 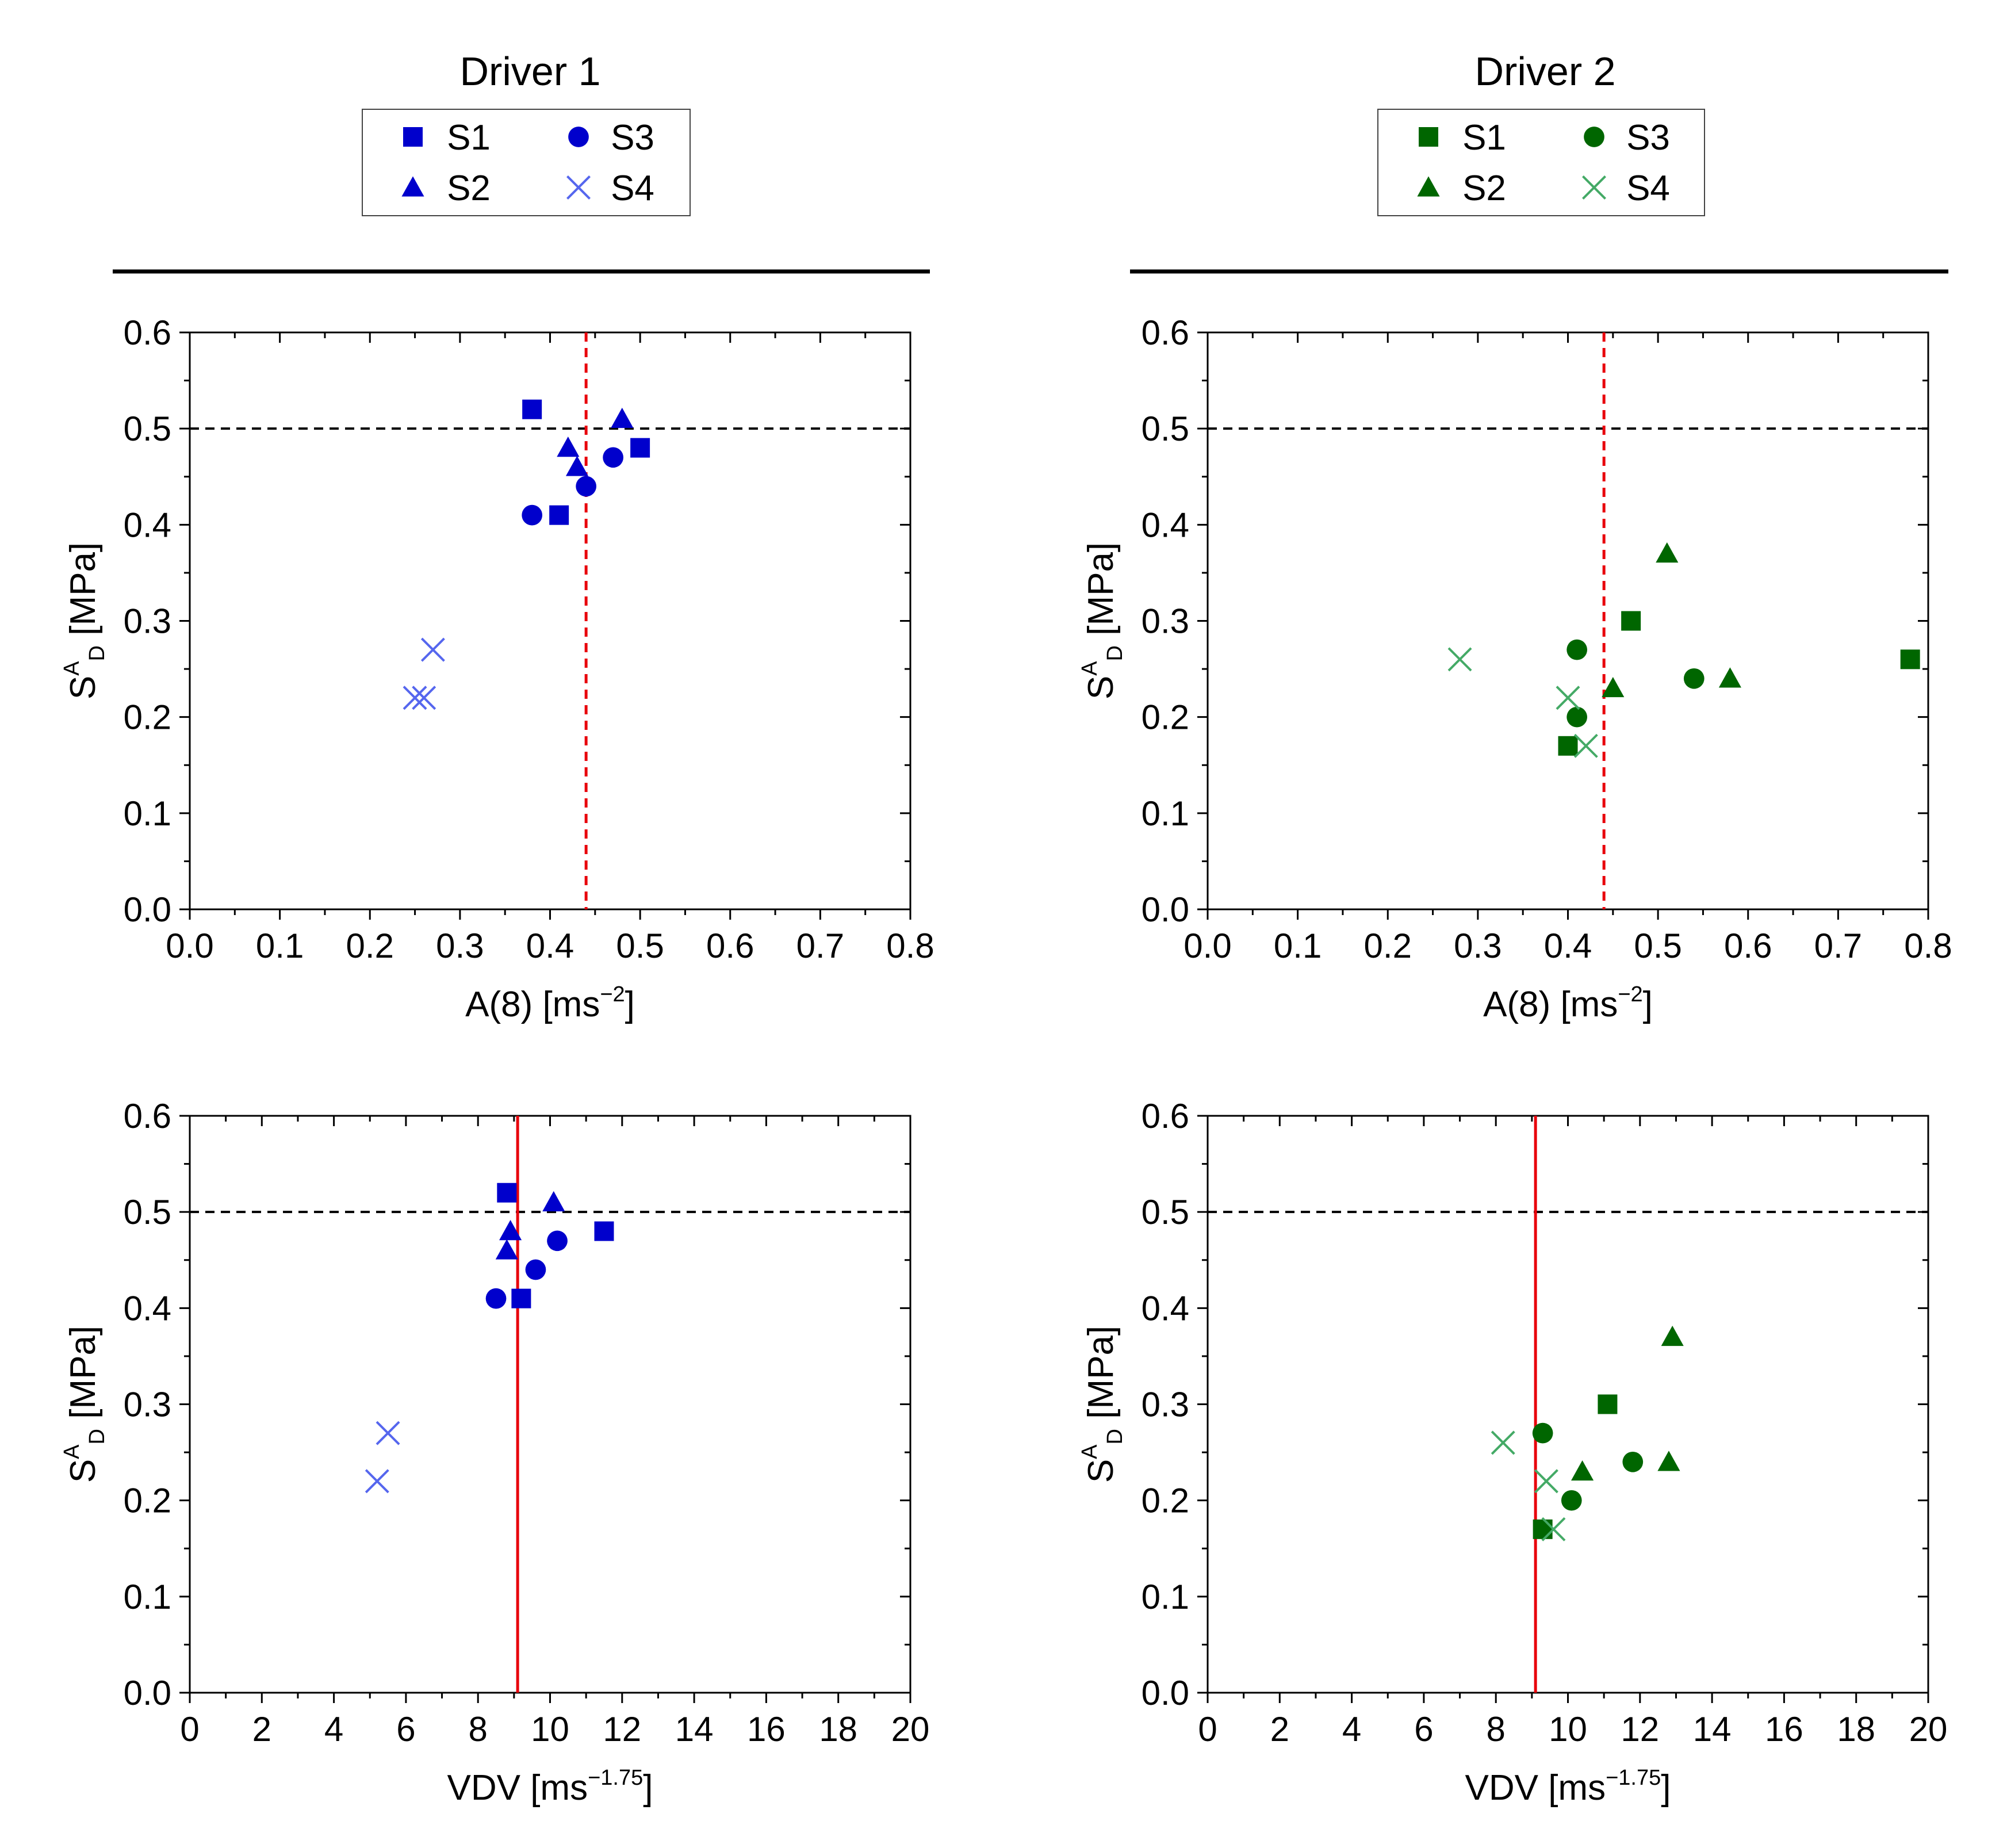 What do you see at coordinates (1536, 1788) in the screenshot?
I see `x-axis-label-part: VDV [ms` at bounding box center [1536, 1788].